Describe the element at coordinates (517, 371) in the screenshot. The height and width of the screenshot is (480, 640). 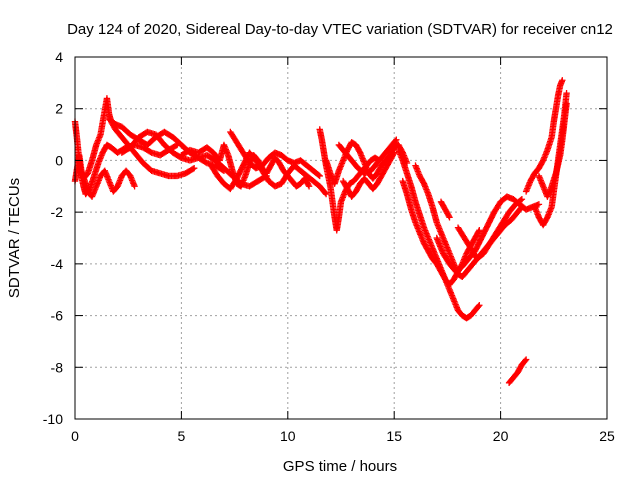
I see `series-sat-s` at that location.